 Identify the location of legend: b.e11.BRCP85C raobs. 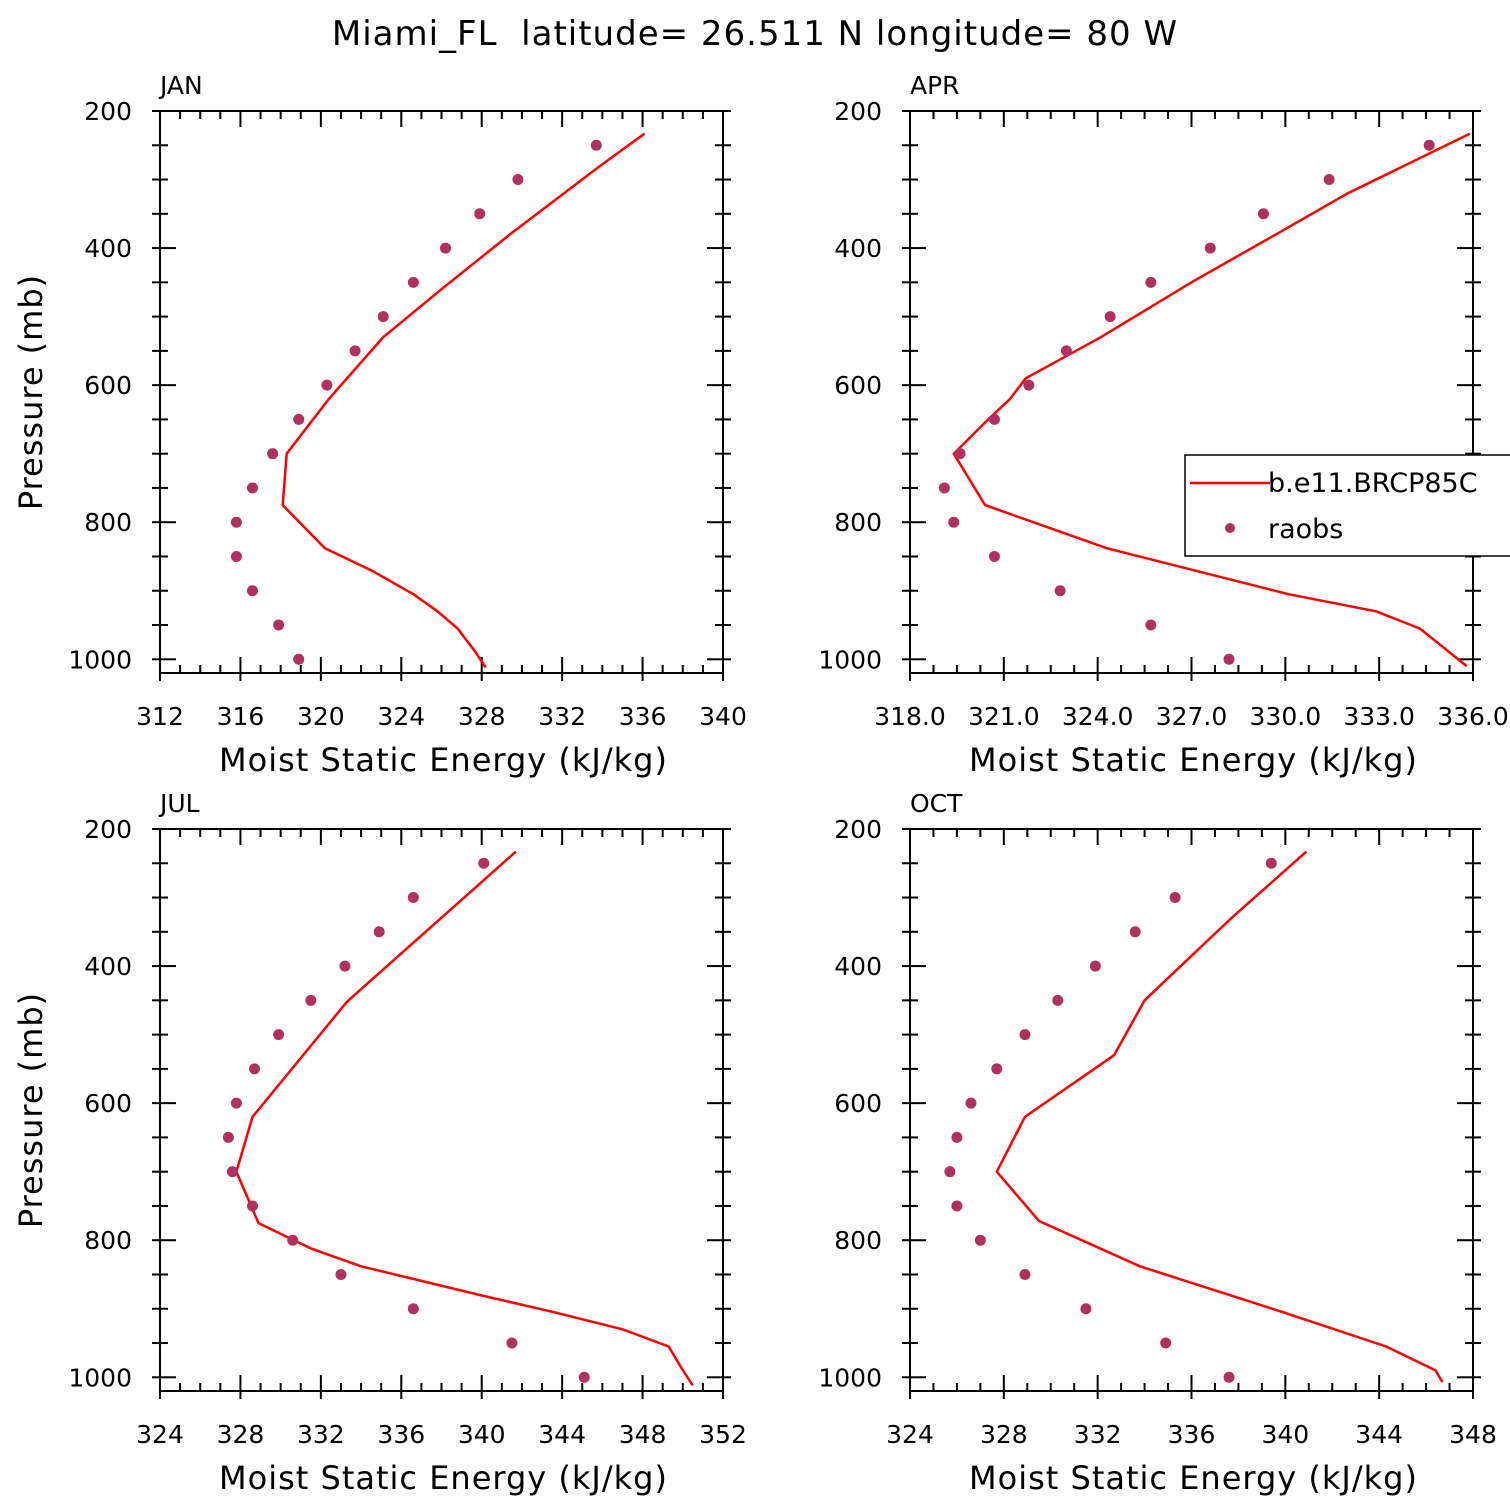
(1347, 505).